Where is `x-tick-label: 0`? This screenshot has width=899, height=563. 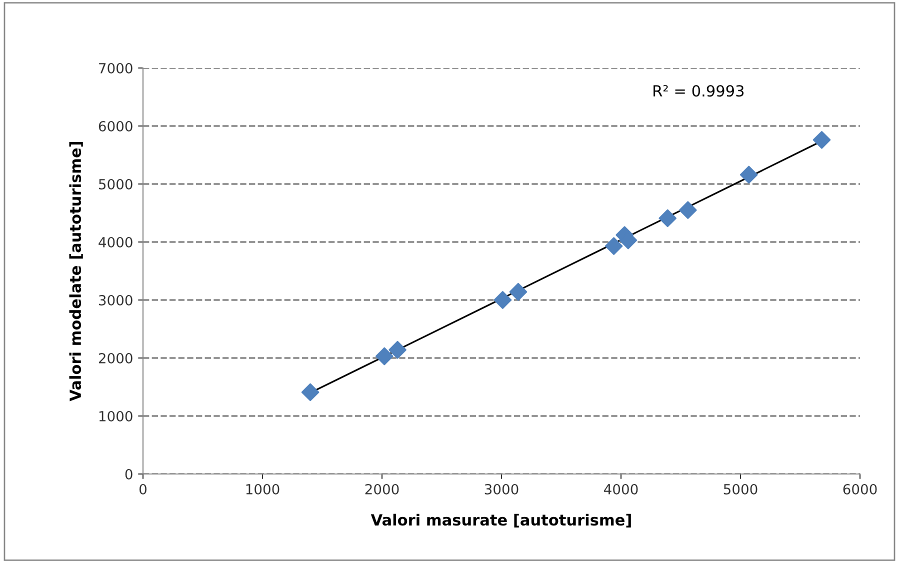 x-tick-label: 0 is located at coordinates (142, 489).